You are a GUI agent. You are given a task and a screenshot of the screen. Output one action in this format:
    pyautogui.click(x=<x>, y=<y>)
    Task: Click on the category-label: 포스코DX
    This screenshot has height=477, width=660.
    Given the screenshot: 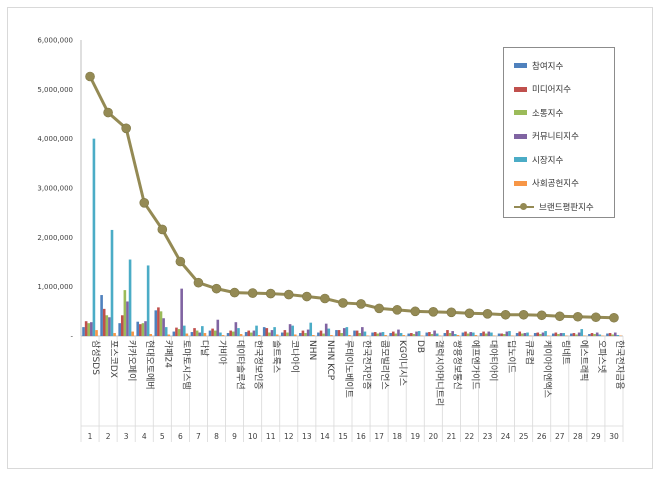 What is the action you would take?
    pyautogui.click(x=113, y=359)
    